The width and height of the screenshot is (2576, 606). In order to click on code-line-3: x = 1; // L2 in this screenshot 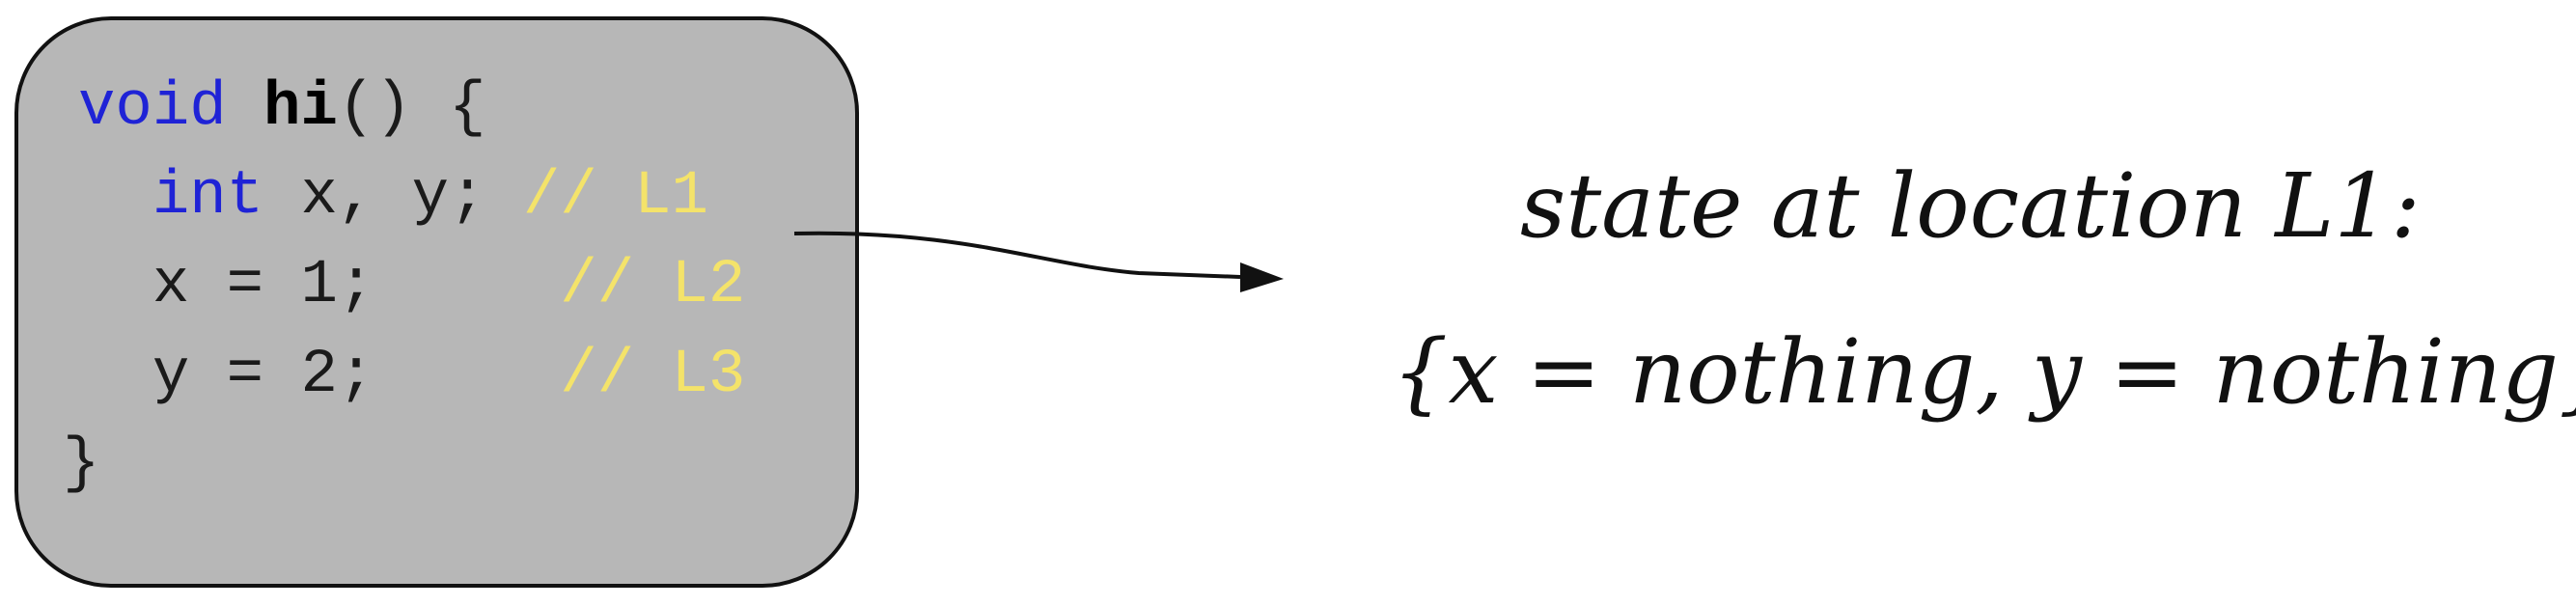, I will do `click(412, 285)`.